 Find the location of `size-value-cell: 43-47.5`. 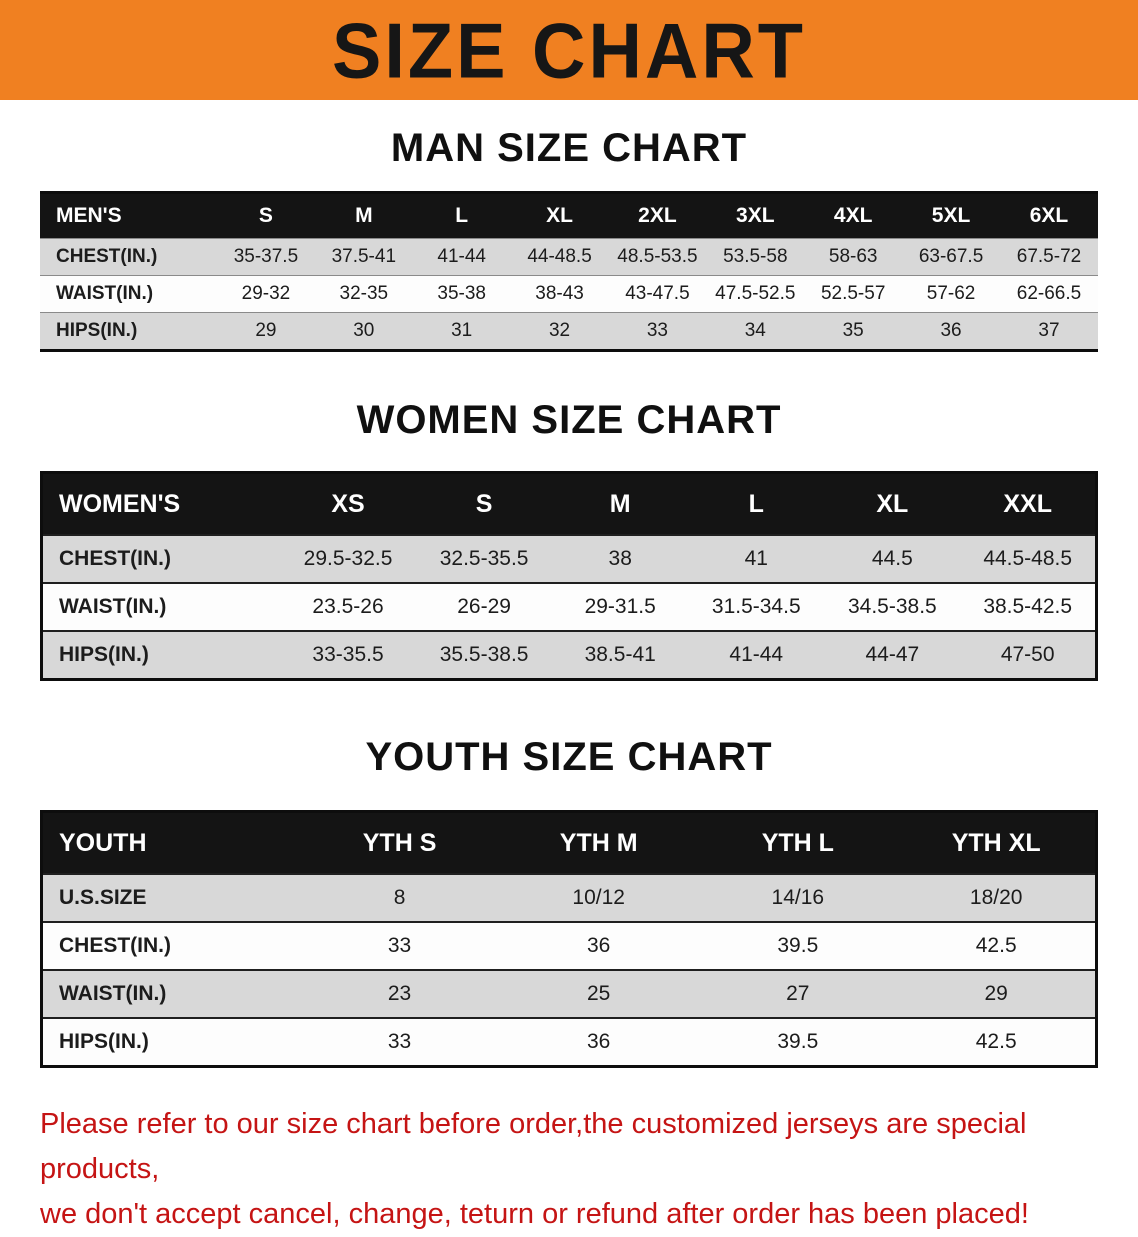

size-value-cell: 43-47.5 is located at coordinates (657, 294).